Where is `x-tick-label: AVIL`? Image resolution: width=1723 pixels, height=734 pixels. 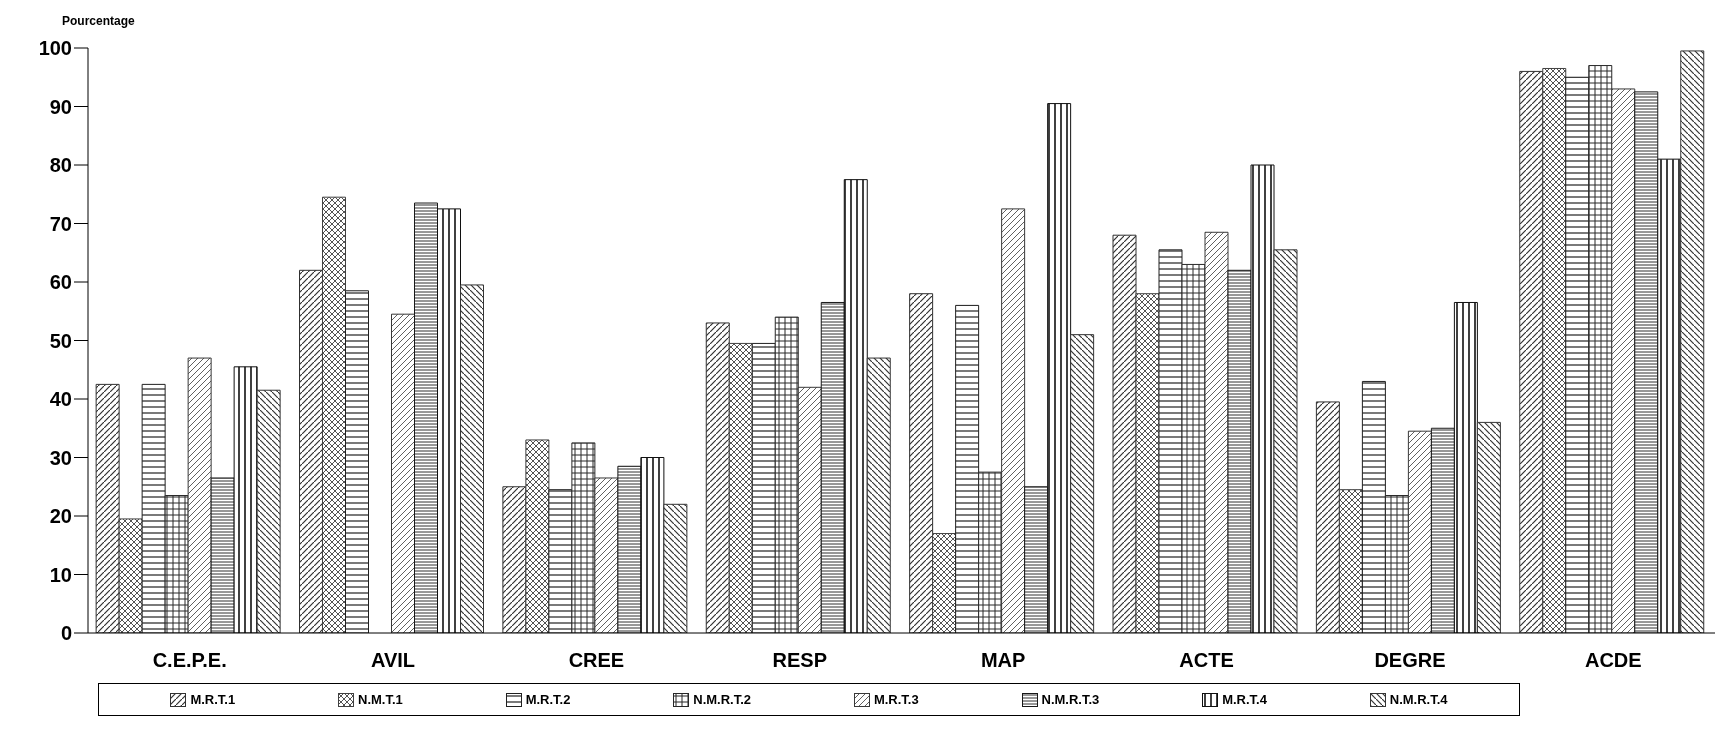 x-tick-label: AVIL is located at coordinates (393, 660).